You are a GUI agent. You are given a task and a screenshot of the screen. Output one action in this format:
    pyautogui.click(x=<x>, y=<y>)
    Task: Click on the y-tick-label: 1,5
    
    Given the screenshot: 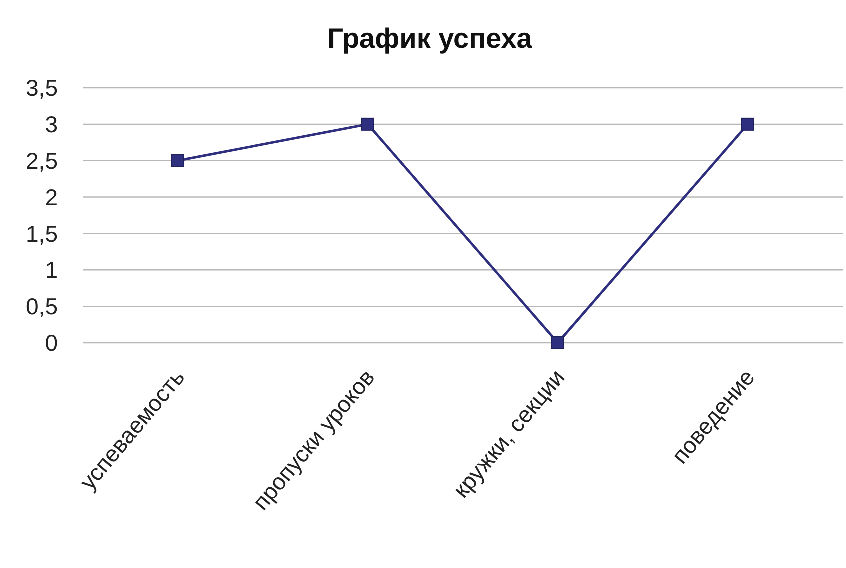 What is the action you would take?
    pyautogui.click(x=42, y=233)
    